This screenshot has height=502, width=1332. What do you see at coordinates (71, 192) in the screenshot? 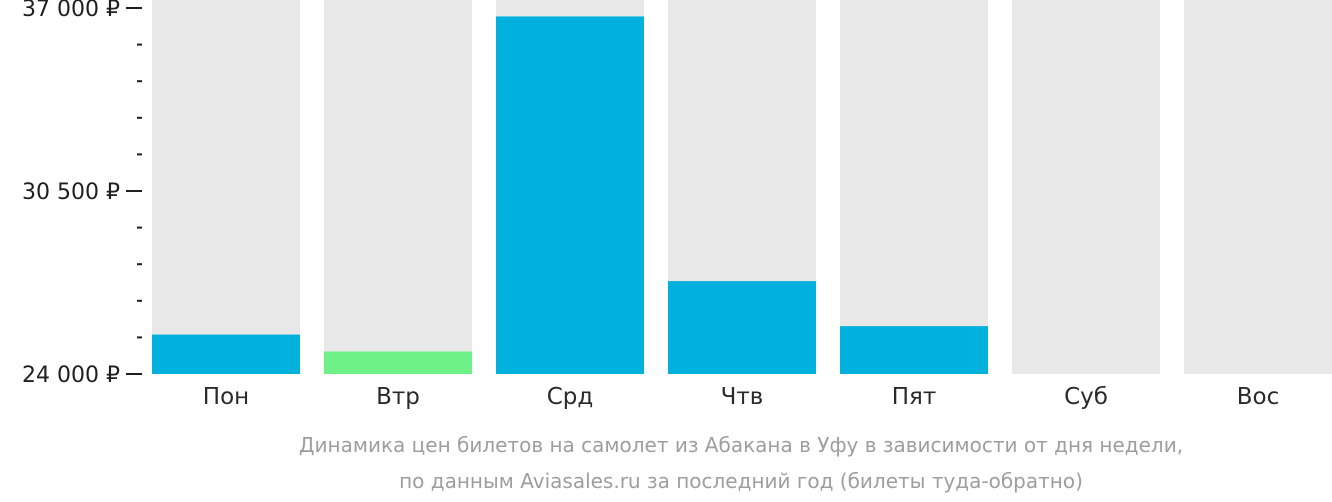
I see `y-tick-label-1: 30 500 ₽` at bounding box center [71, 192].